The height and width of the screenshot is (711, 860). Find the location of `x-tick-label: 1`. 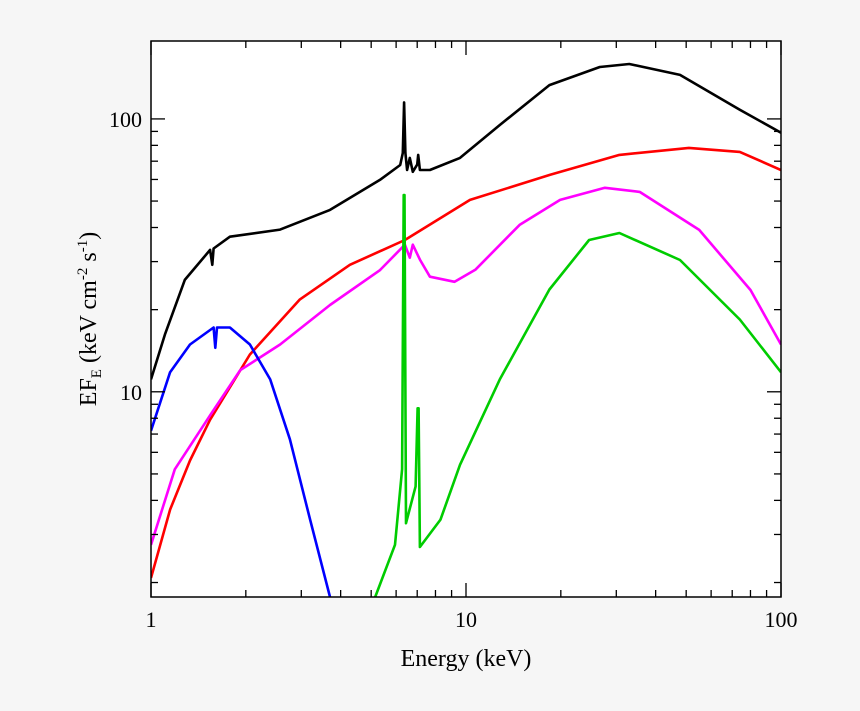

x-tick-label: 1 is located at coordinates (151, 619).